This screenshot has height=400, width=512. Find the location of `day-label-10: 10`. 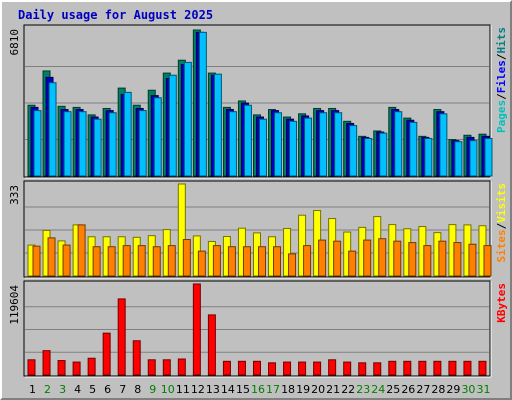

day-label-10: 10 is located at coordinates (168, 389).